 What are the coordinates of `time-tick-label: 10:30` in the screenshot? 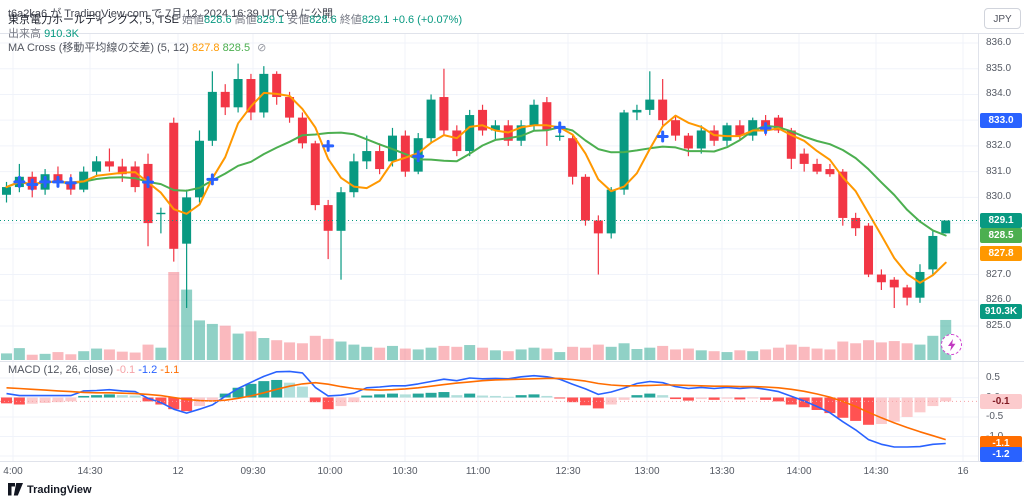 It's located at (405, 471).